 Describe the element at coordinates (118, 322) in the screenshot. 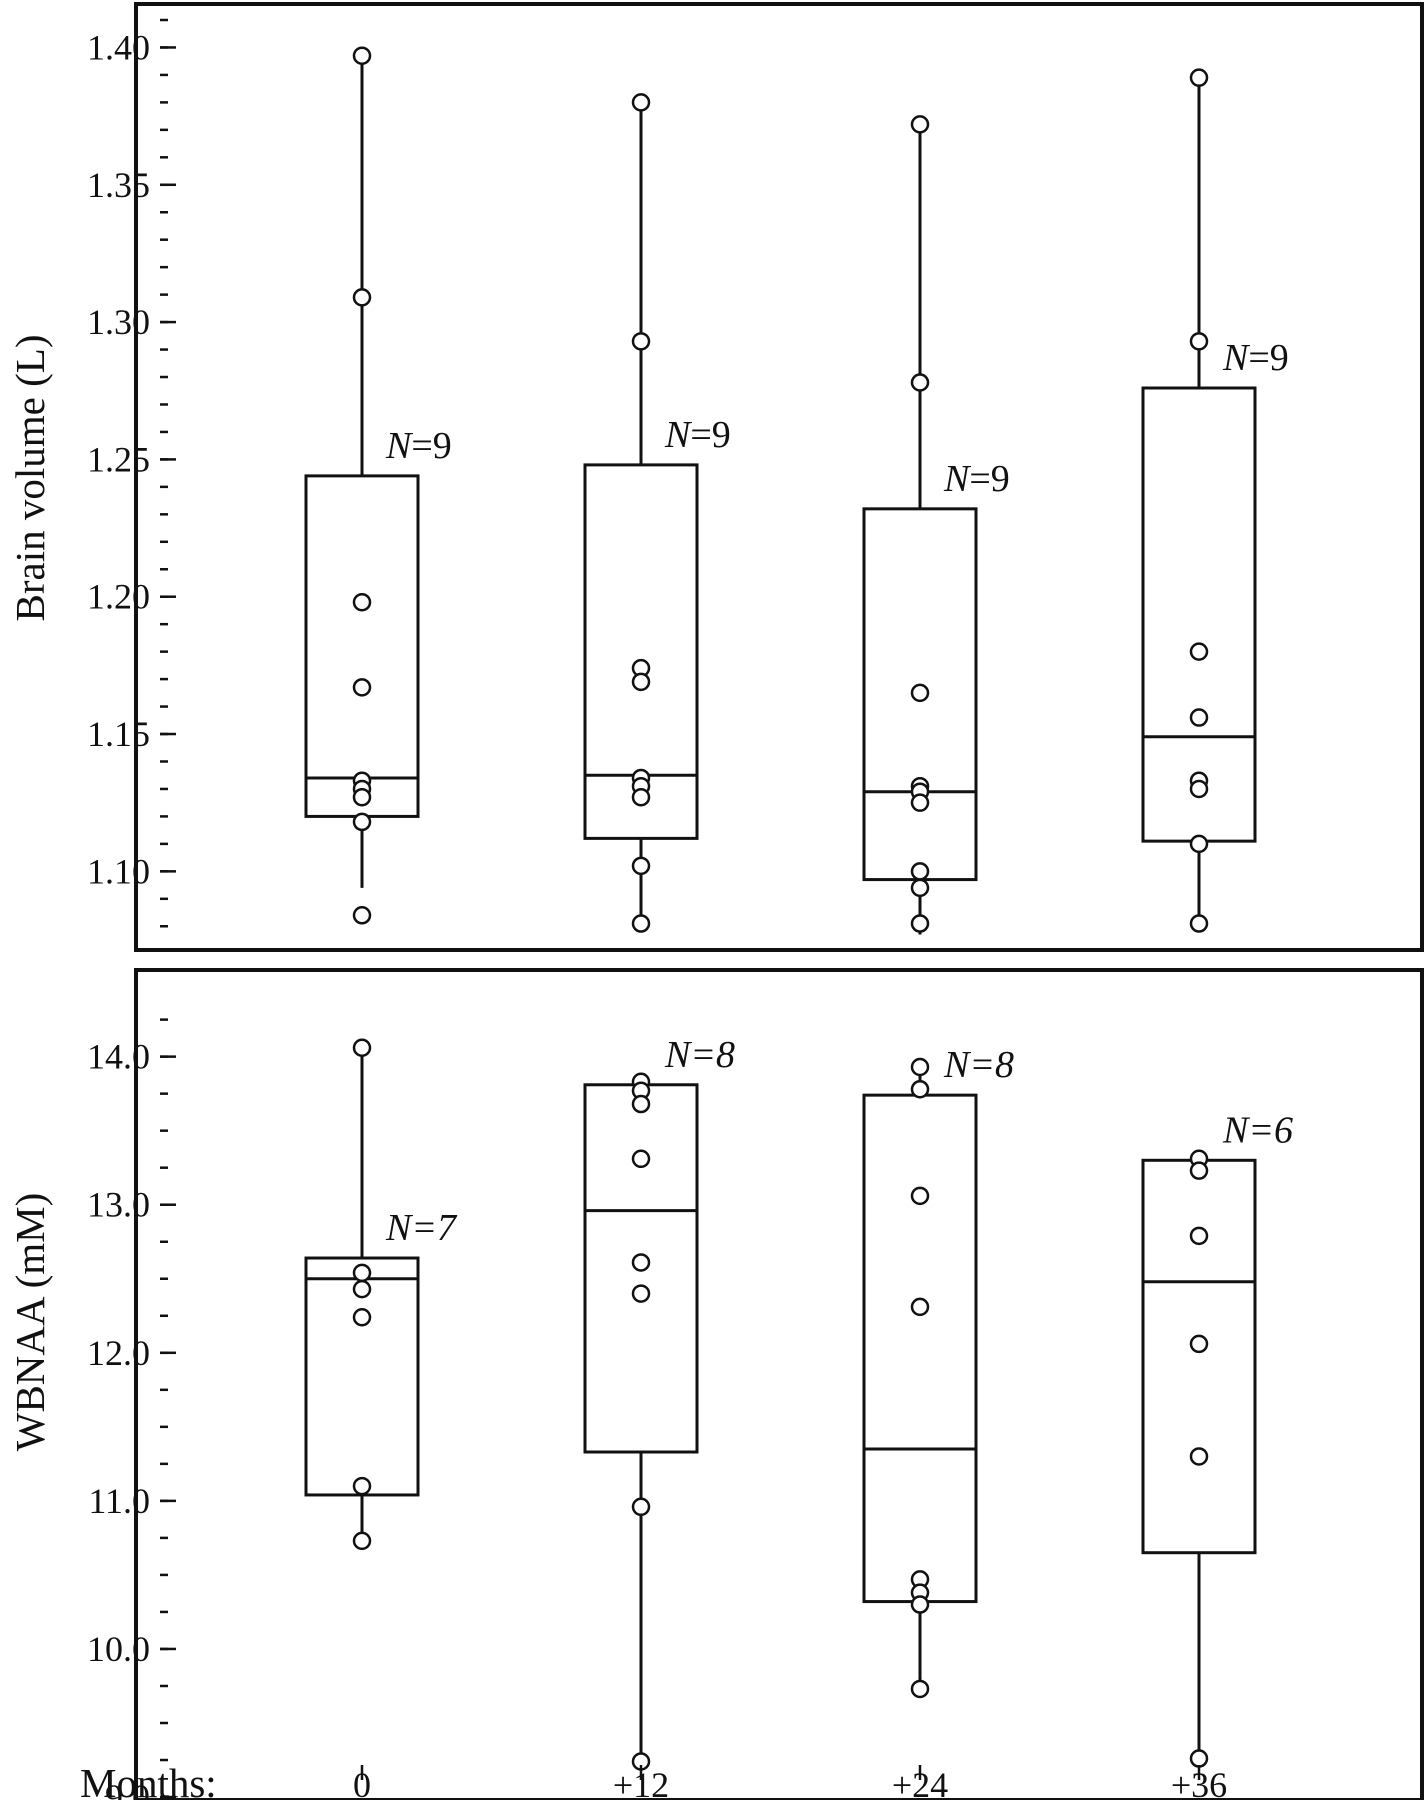

I see `top-y-tick-label: 1.30` at that location.